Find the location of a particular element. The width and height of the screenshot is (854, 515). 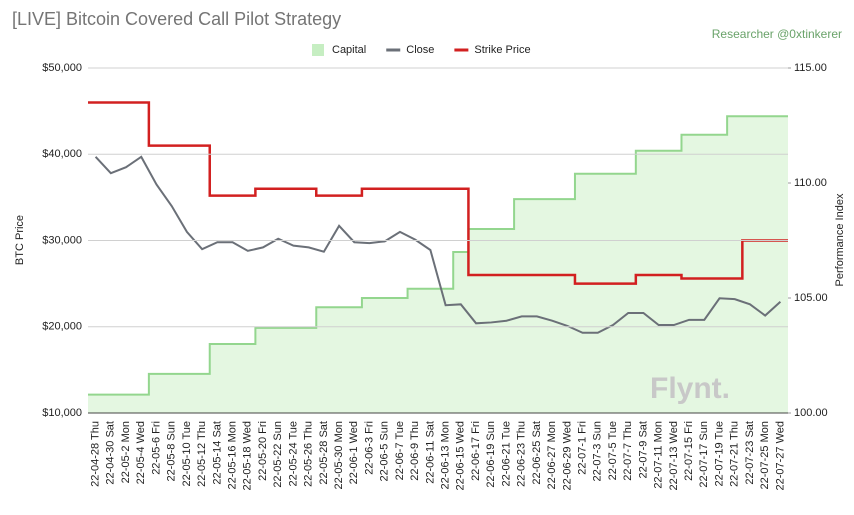

x-tick-label: 22-06-27 Mon is located at coordinates (552, 455).